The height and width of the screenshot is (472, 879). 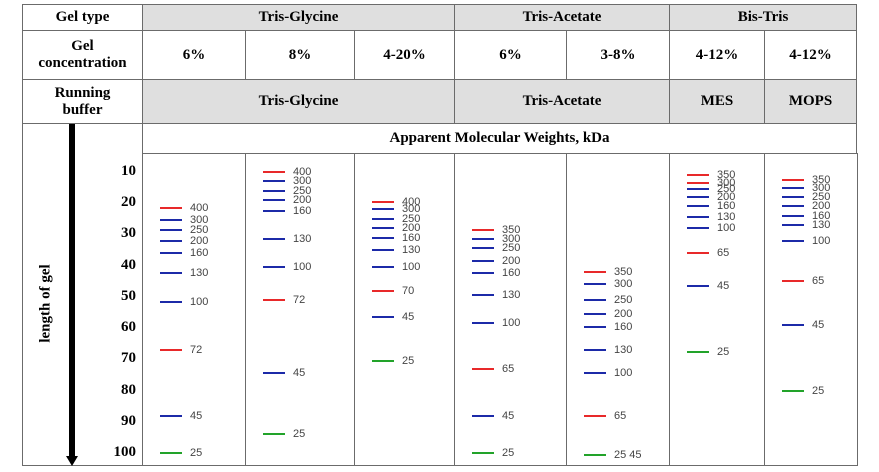 I want to click on lane-6-band-label: 160, so click(x=726, y=206).